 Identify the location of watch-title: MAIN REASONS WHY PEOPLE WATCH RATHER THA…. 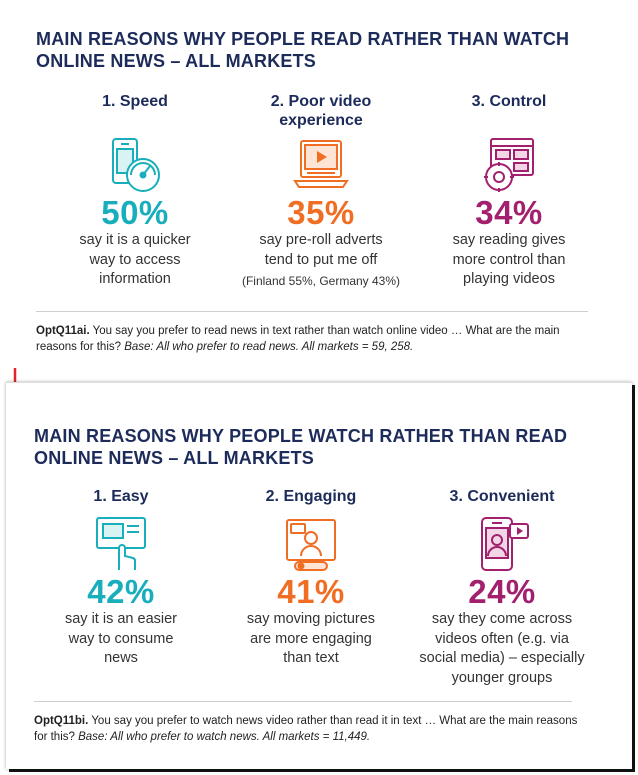
(301, 447).